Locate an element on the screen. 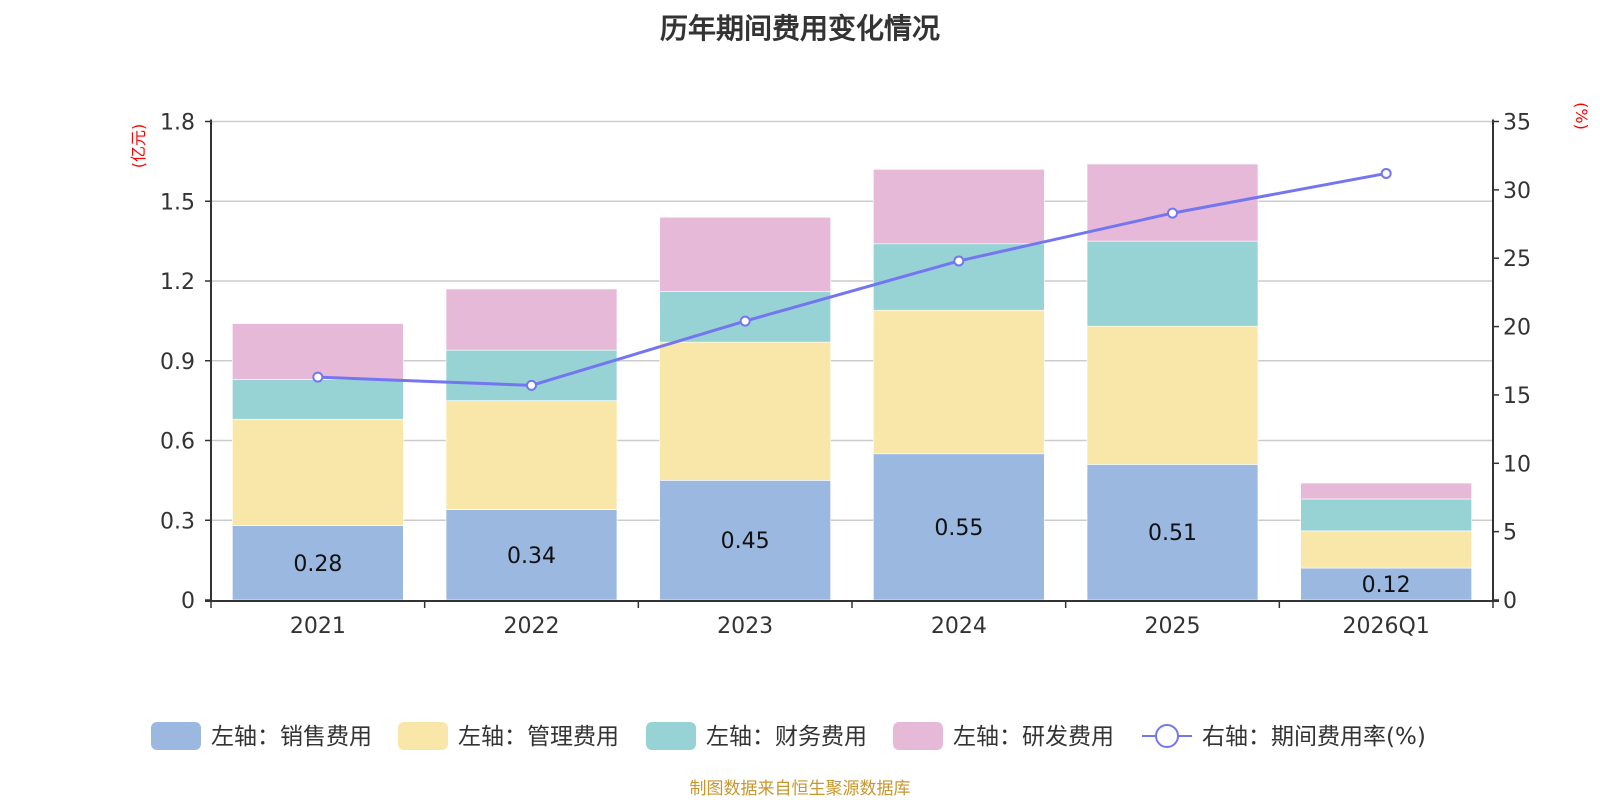 Image resolution: width=1600 pixels, height=800 pixels. legend-label: 左轴：研发费用 is located at coordinates (1033, 737).